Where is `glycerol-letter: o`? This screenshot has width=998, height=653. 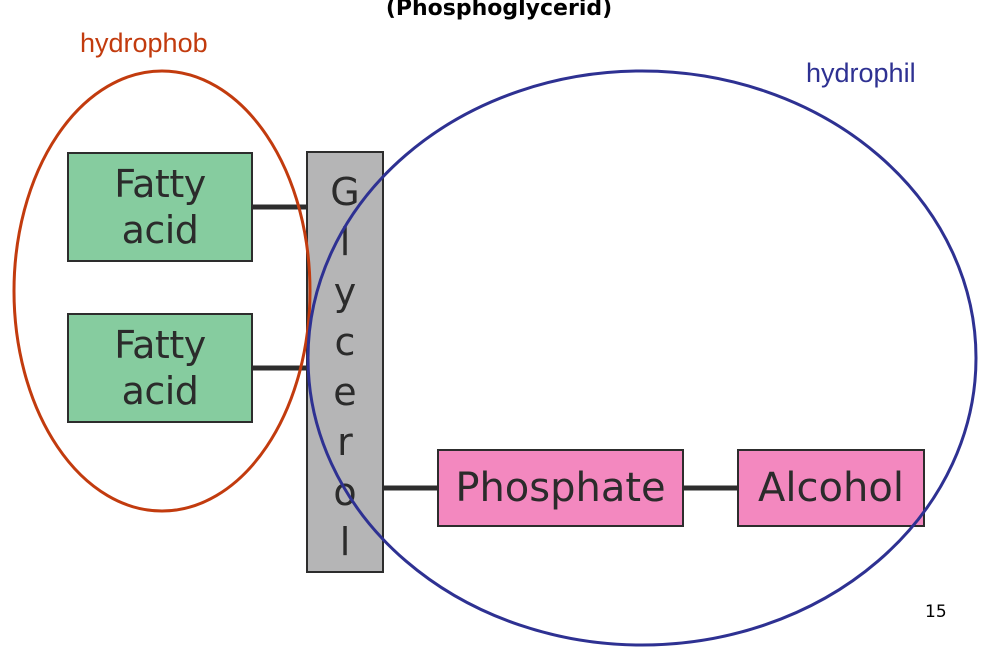 glycerol-letter: o is located at coordinates (345, 492).